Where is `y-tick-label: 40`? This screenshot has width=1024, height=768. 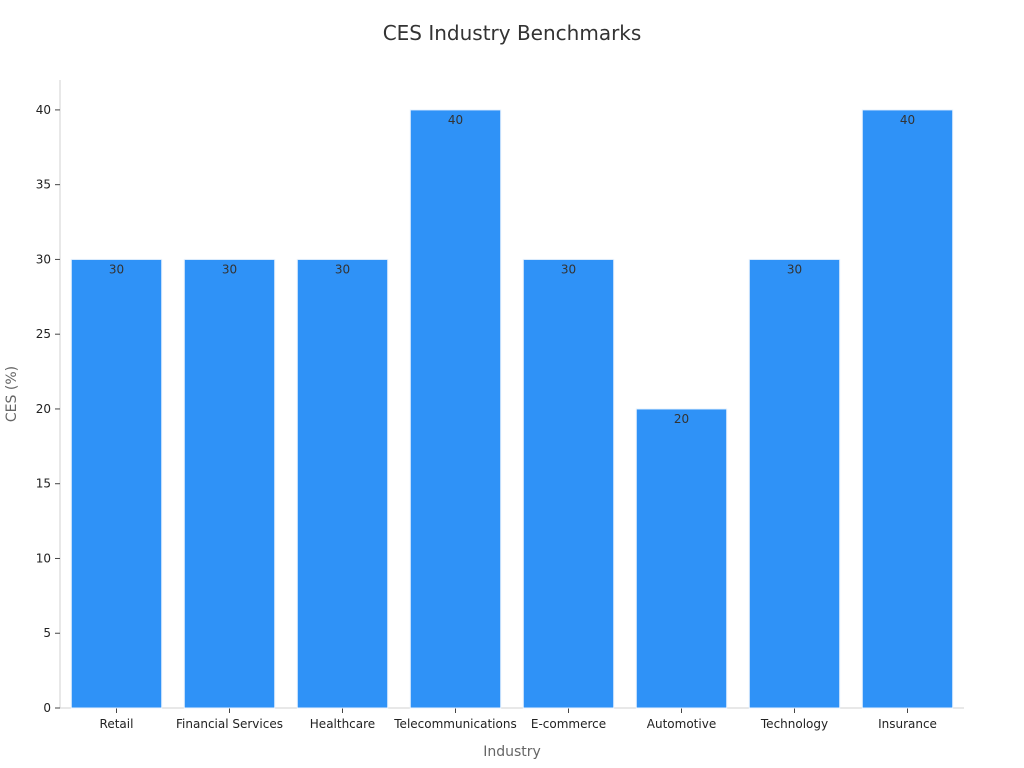 y-tick-label: 40 is located at coordinates (43, 110).